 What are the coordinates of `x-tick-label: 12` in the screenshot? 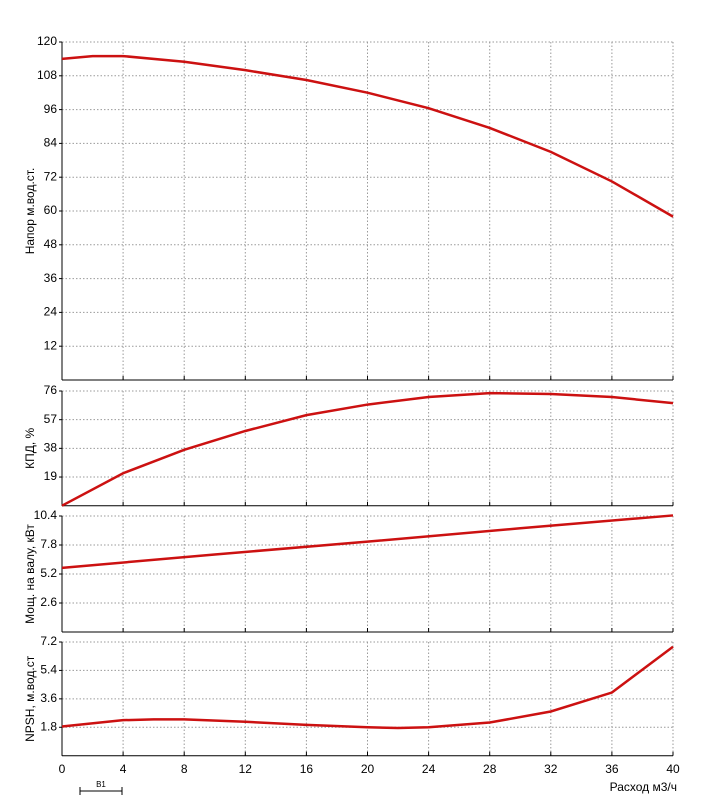 It's located at (246, 769).